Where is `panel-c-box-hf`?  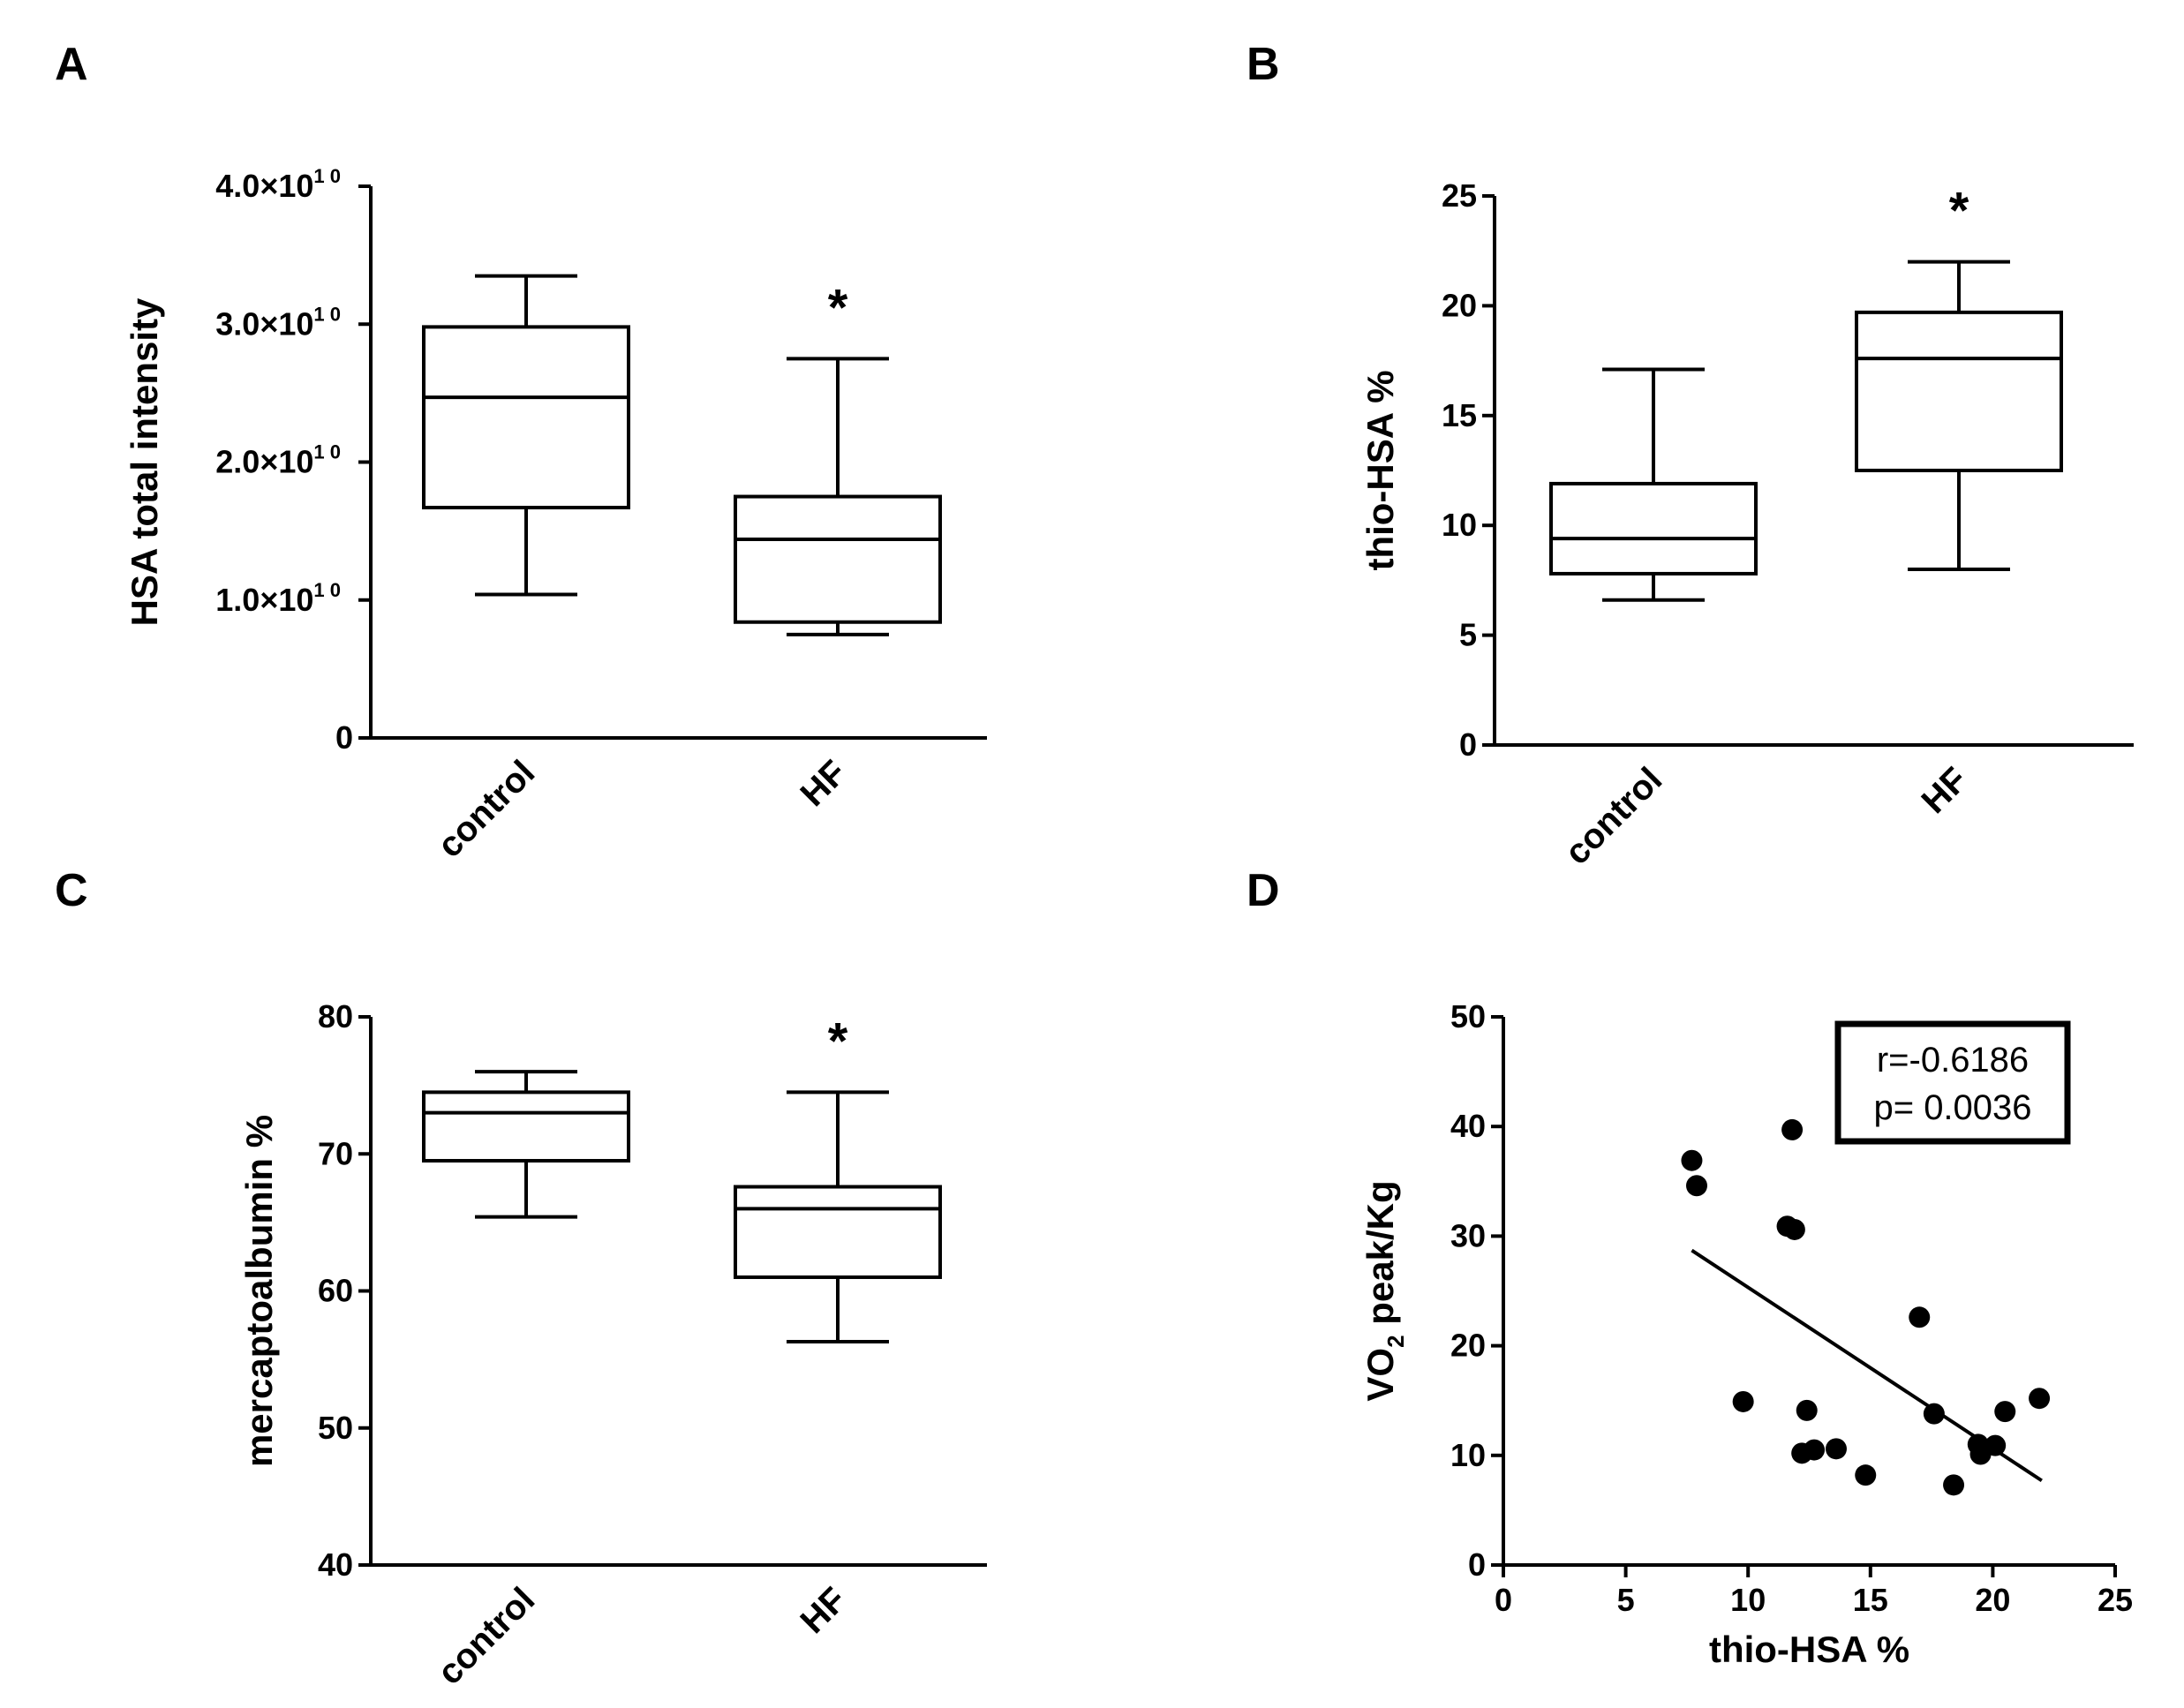
panel-c-box-hf is located at coordinates (838, 1232).